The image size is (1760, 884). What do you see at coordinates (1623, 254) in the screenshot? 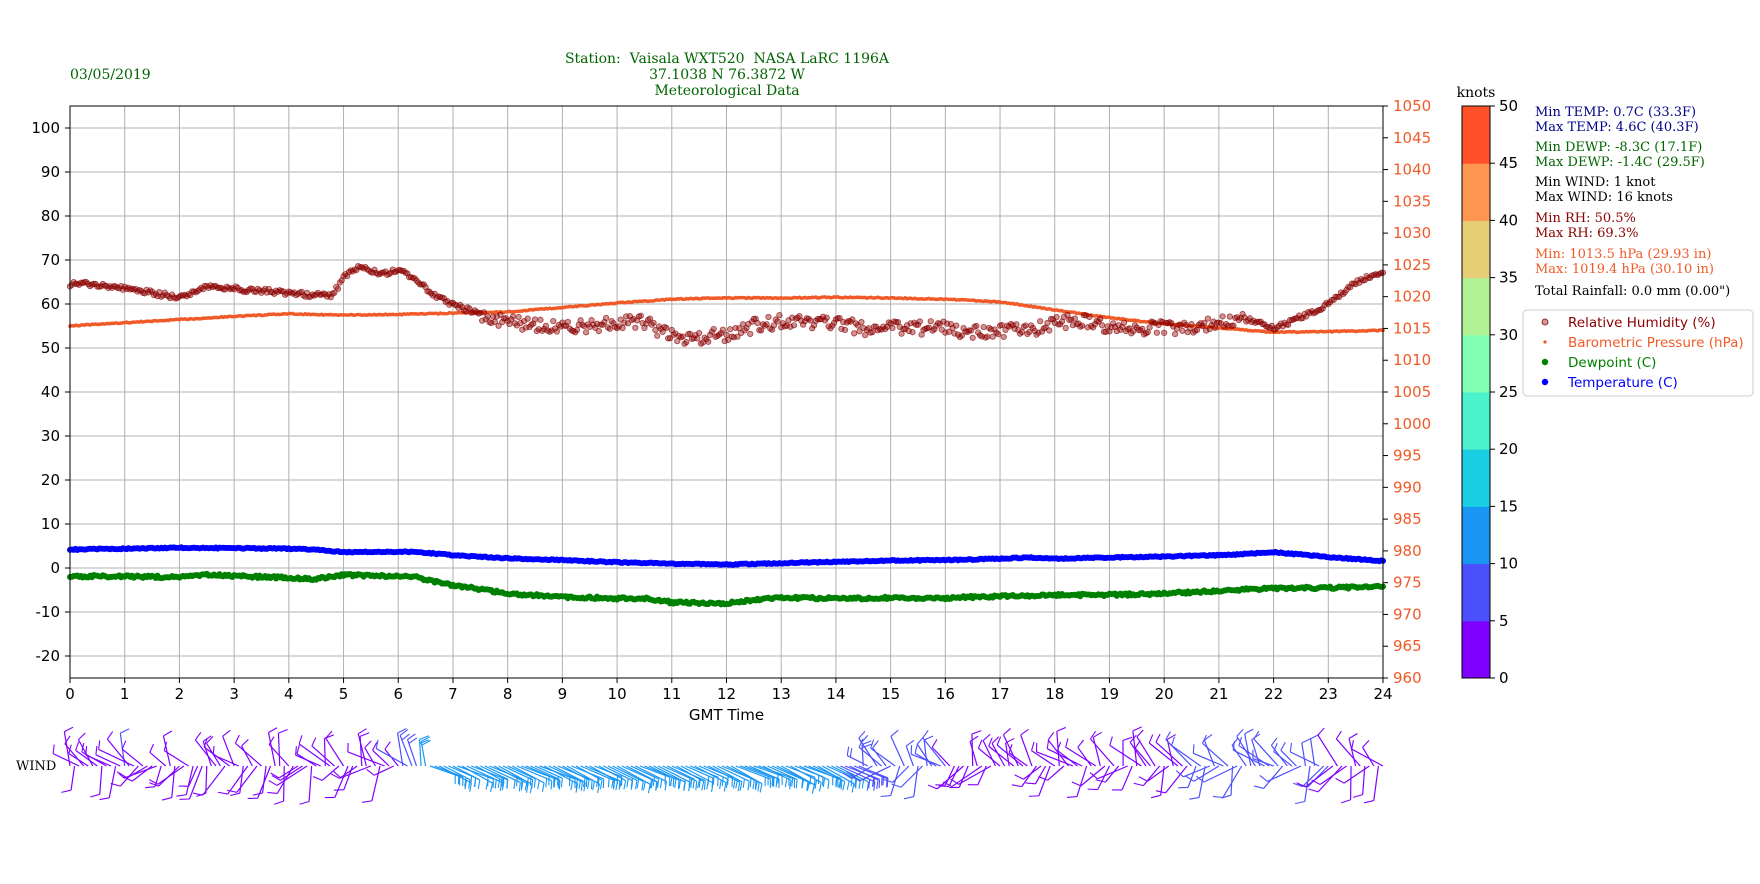
I see `stat-line: Min: 1013.5 hPa (29.93 in)` at bounding box center [1623, 254].